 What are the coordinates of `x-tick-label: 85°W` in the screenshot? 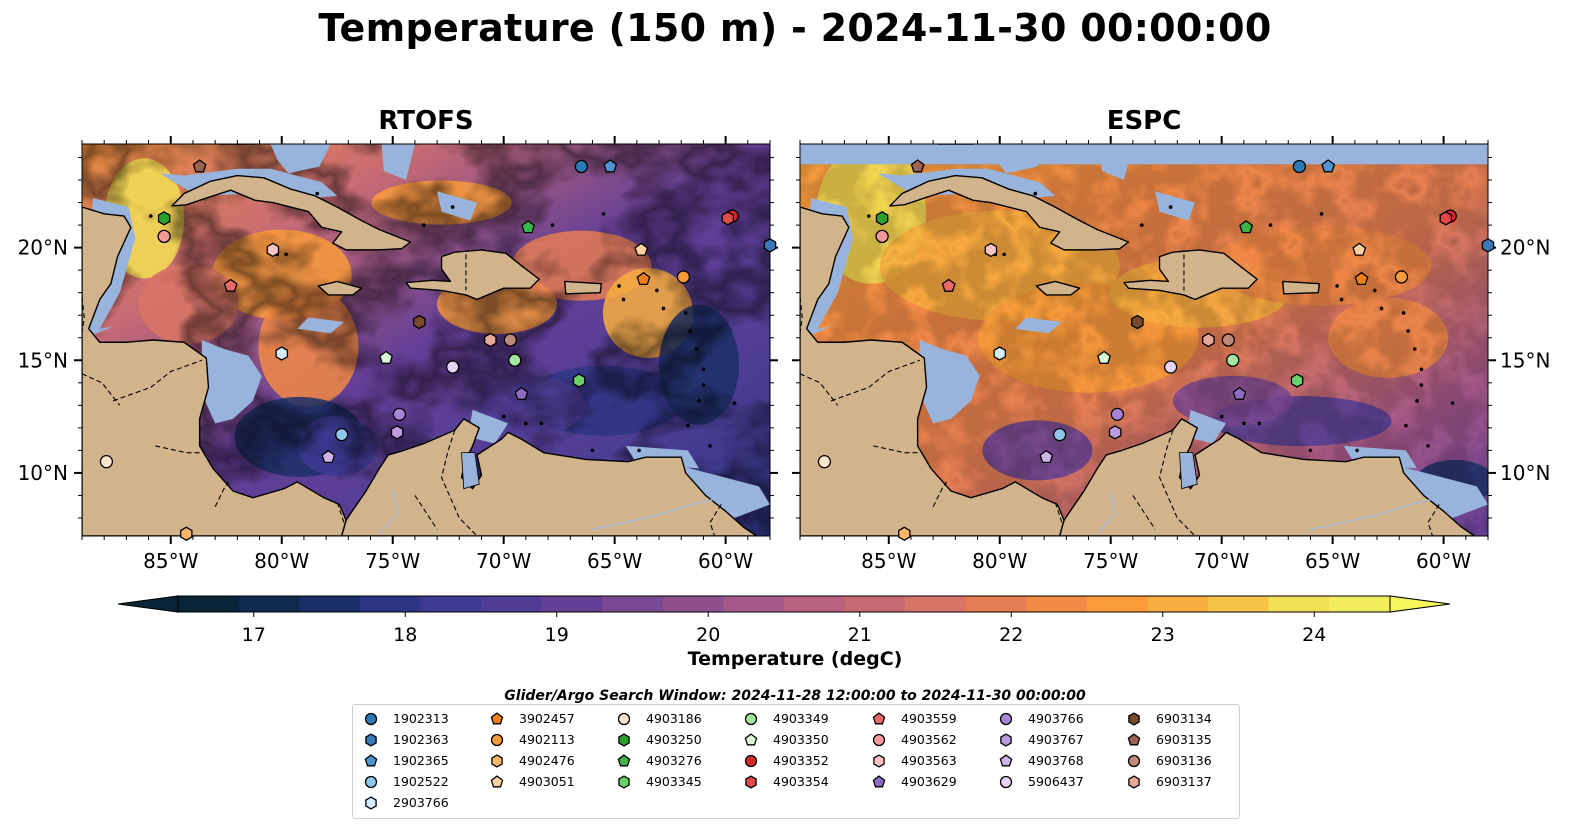 It's located at (888, 561).